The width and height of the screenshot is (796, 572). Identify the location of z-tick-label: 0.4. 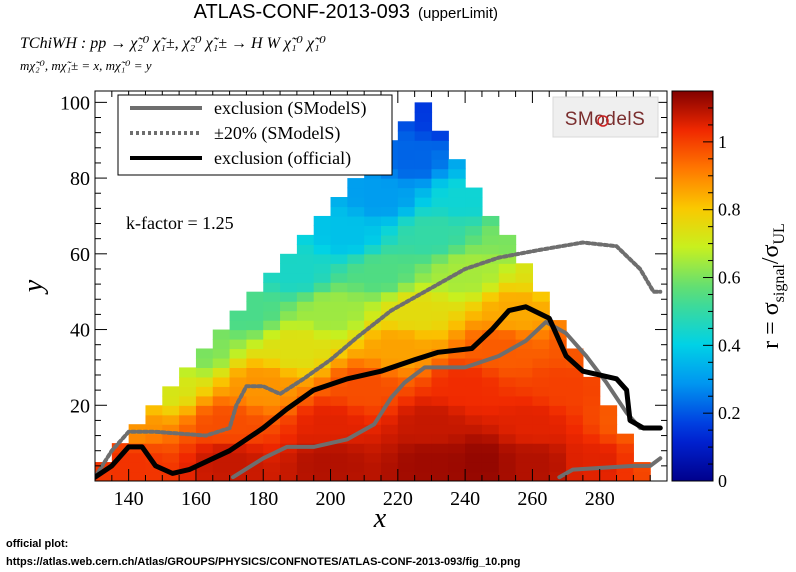
(729, 345).